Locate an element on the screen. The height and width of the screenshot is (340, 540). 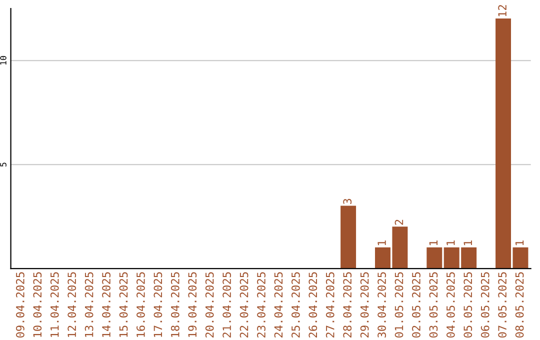
x-tick-label: 02.05.2025 is located at coordinates (416, 305).